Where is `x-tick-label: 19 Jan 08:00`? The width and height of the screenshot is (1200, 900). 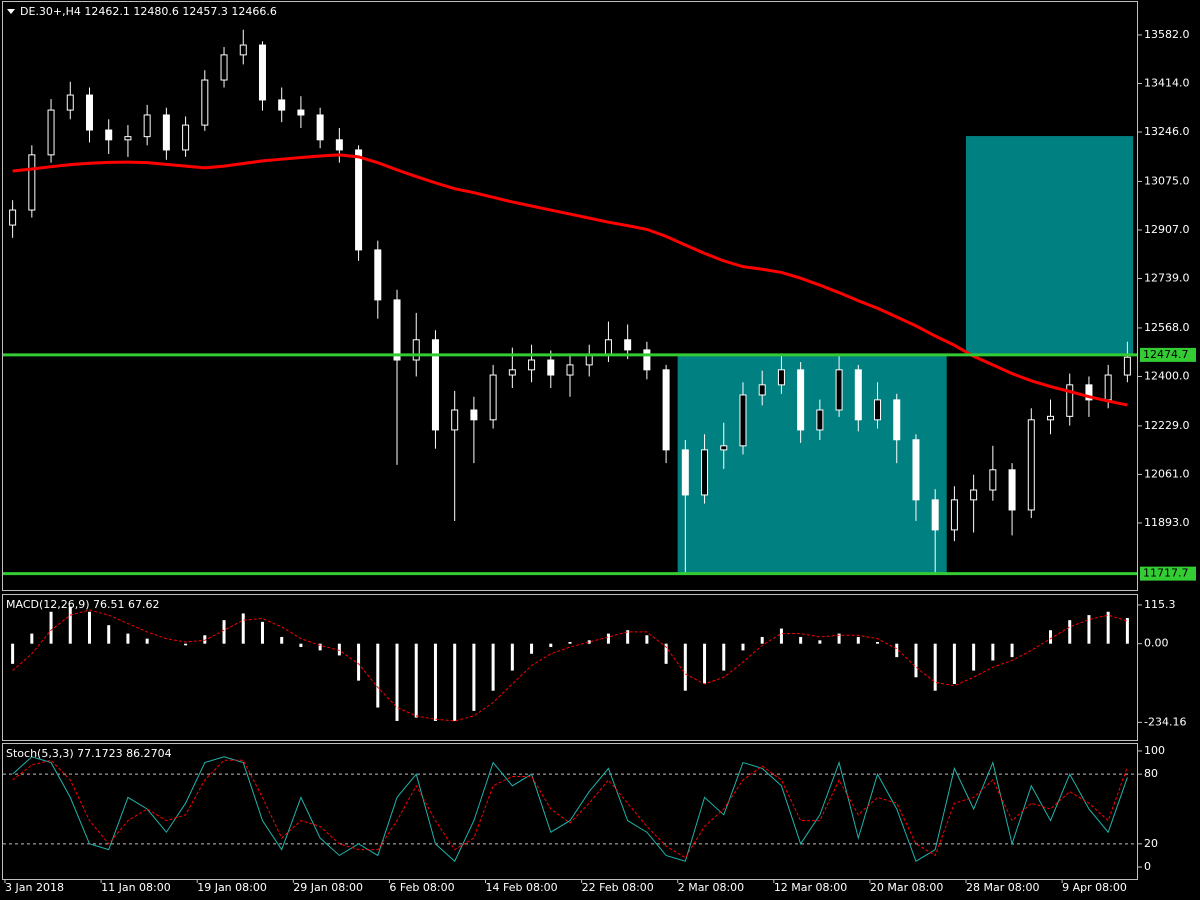
x-tick-label: 19 Jan 08:00 is located at coordinates (232, 887).